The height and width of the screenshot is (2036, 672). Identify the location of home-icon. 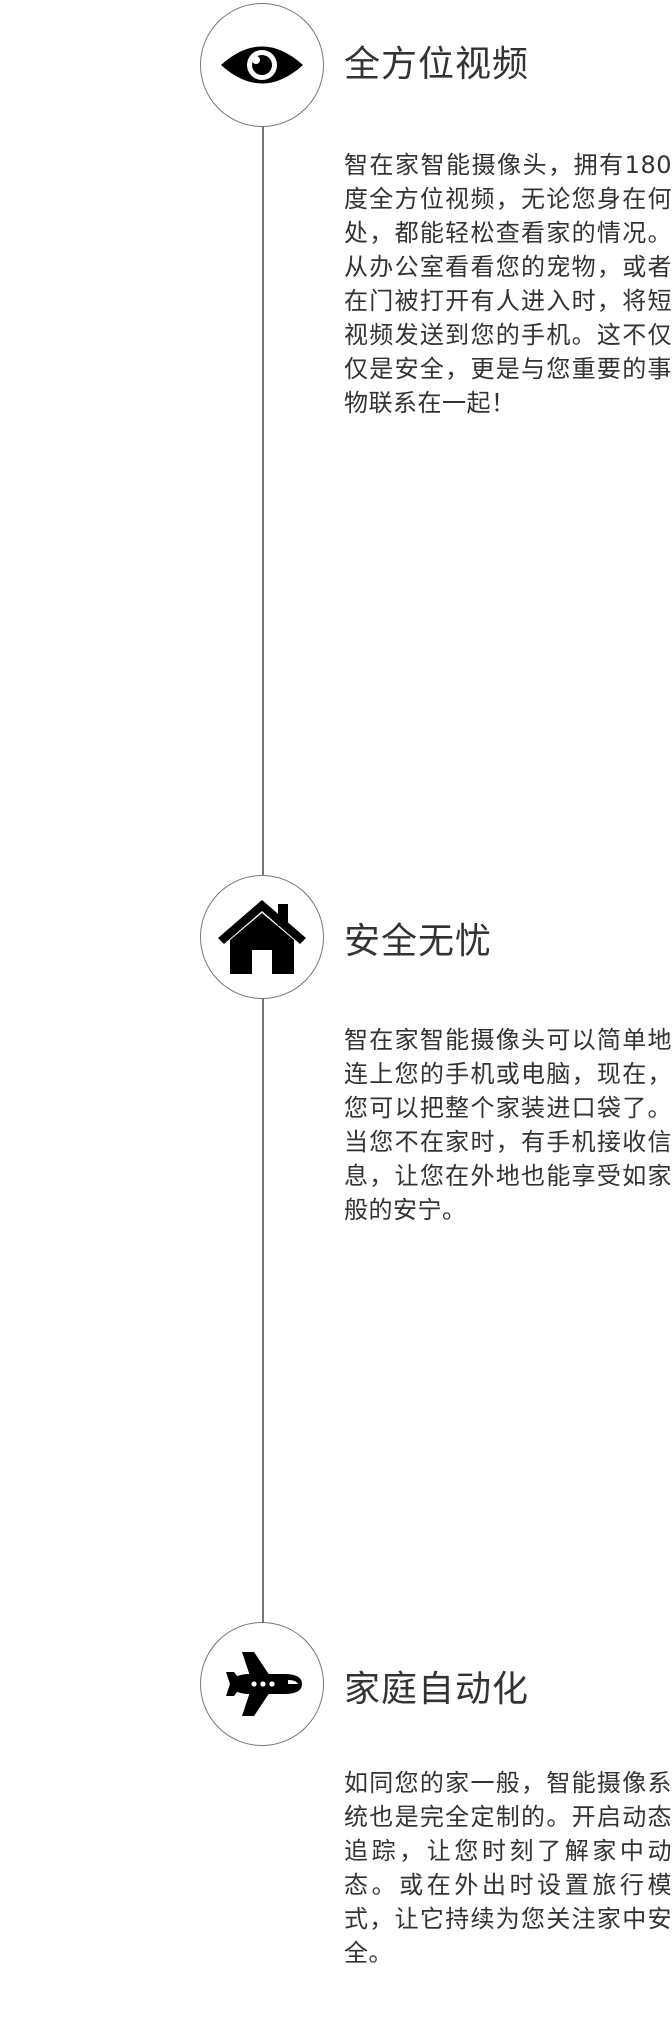
(262, 937).